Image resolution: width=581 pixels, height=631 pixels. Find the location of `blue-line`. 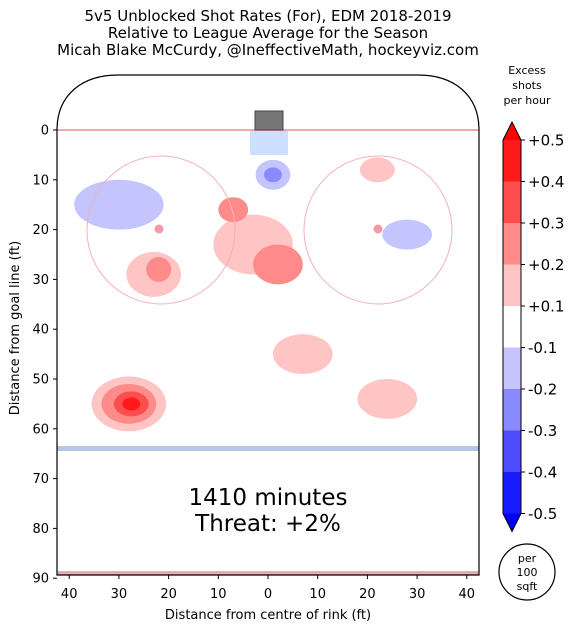

blue-line is located at coordinates (268, 448).